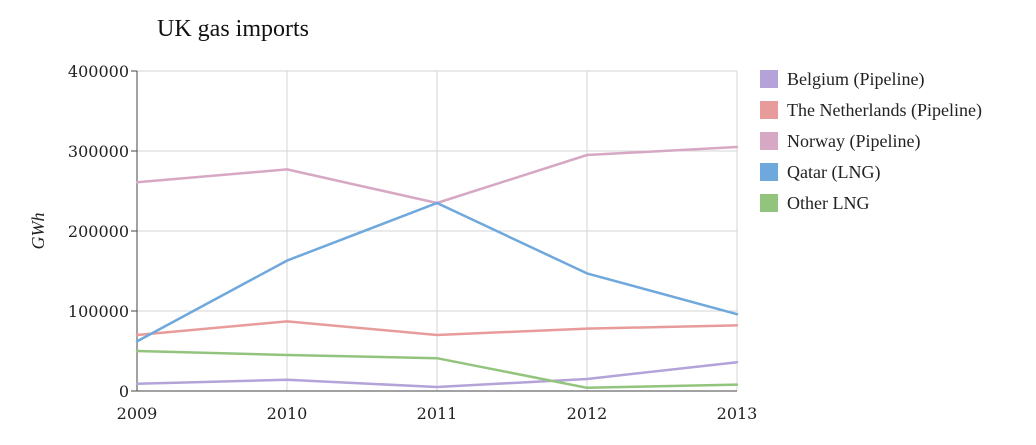 This screenshot has width=1036, height=445. I want to click on legend-label: Belgium (Pipeline), so click(855, 79).